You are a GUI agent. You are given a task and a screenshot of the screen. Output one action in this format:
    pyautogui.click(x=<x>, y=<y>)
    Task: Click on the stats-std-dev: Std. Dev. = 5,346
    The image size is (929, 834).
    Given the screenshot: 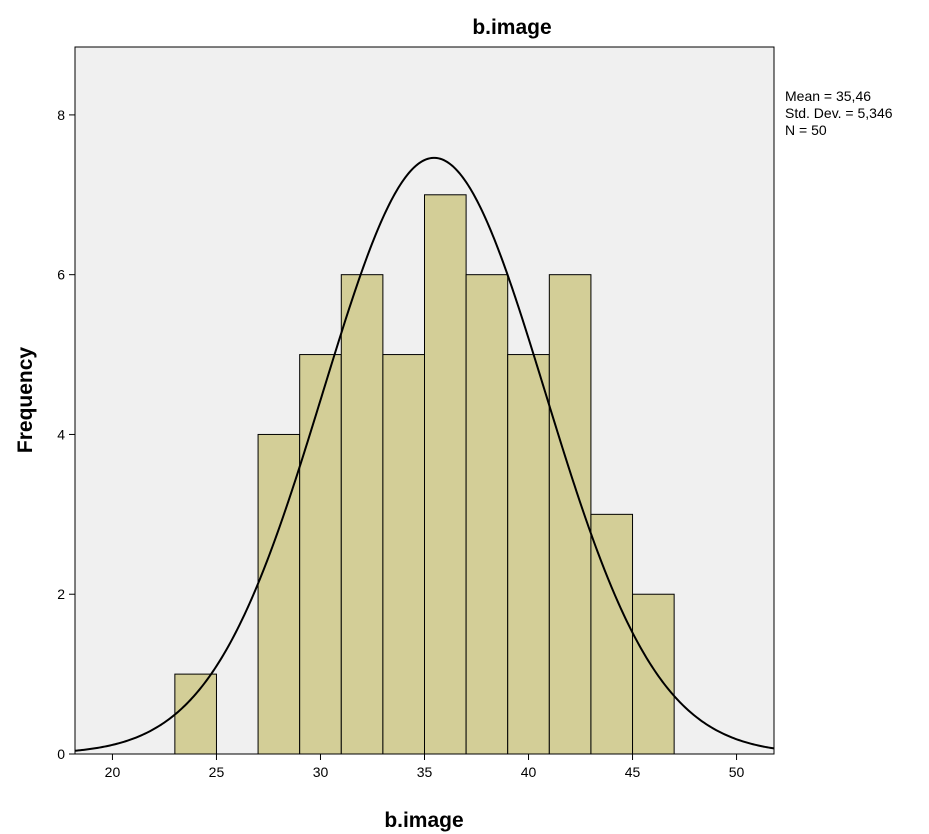 What is the action you would take?
    pyautogui.click(x=839, y=113)
    